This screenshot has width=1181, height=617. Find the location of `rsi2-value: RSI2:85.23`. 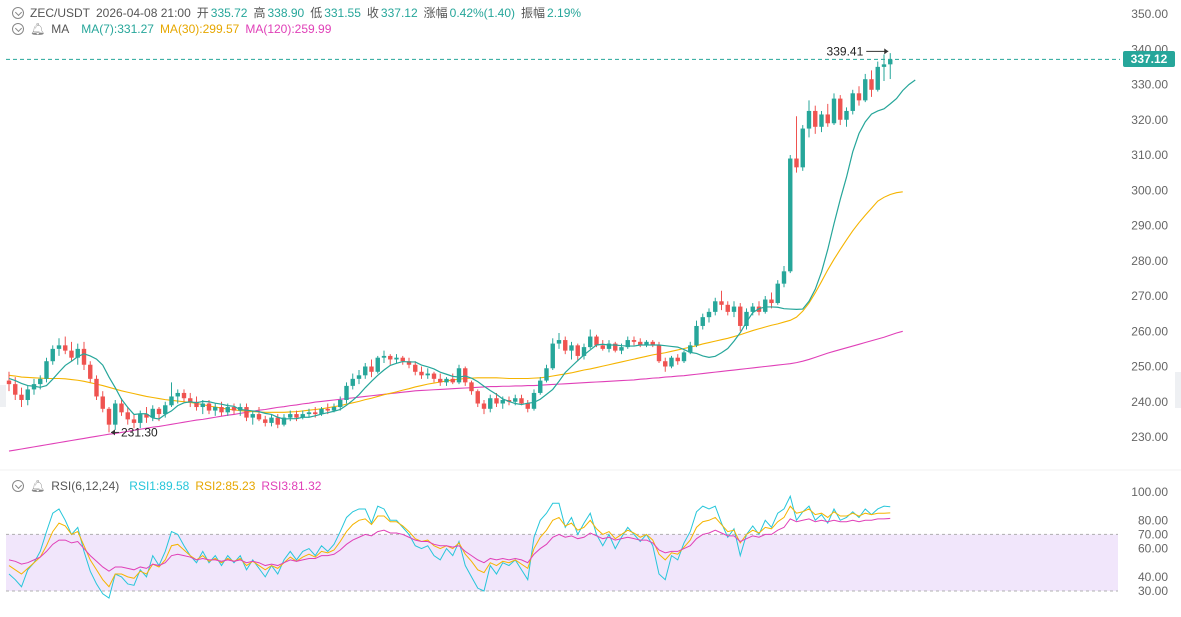

rsi2-value: RSI2:85.23 is located at coordinates (225, 486).